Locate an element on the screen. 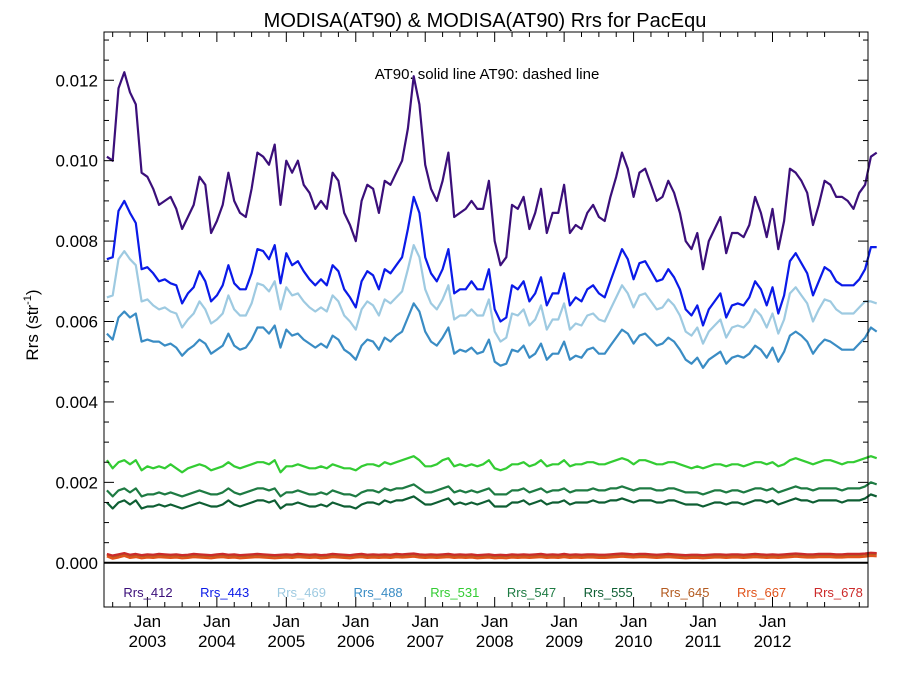  legend-item-rrs-443: Rrs_443 is located at coordinates (224, 592).